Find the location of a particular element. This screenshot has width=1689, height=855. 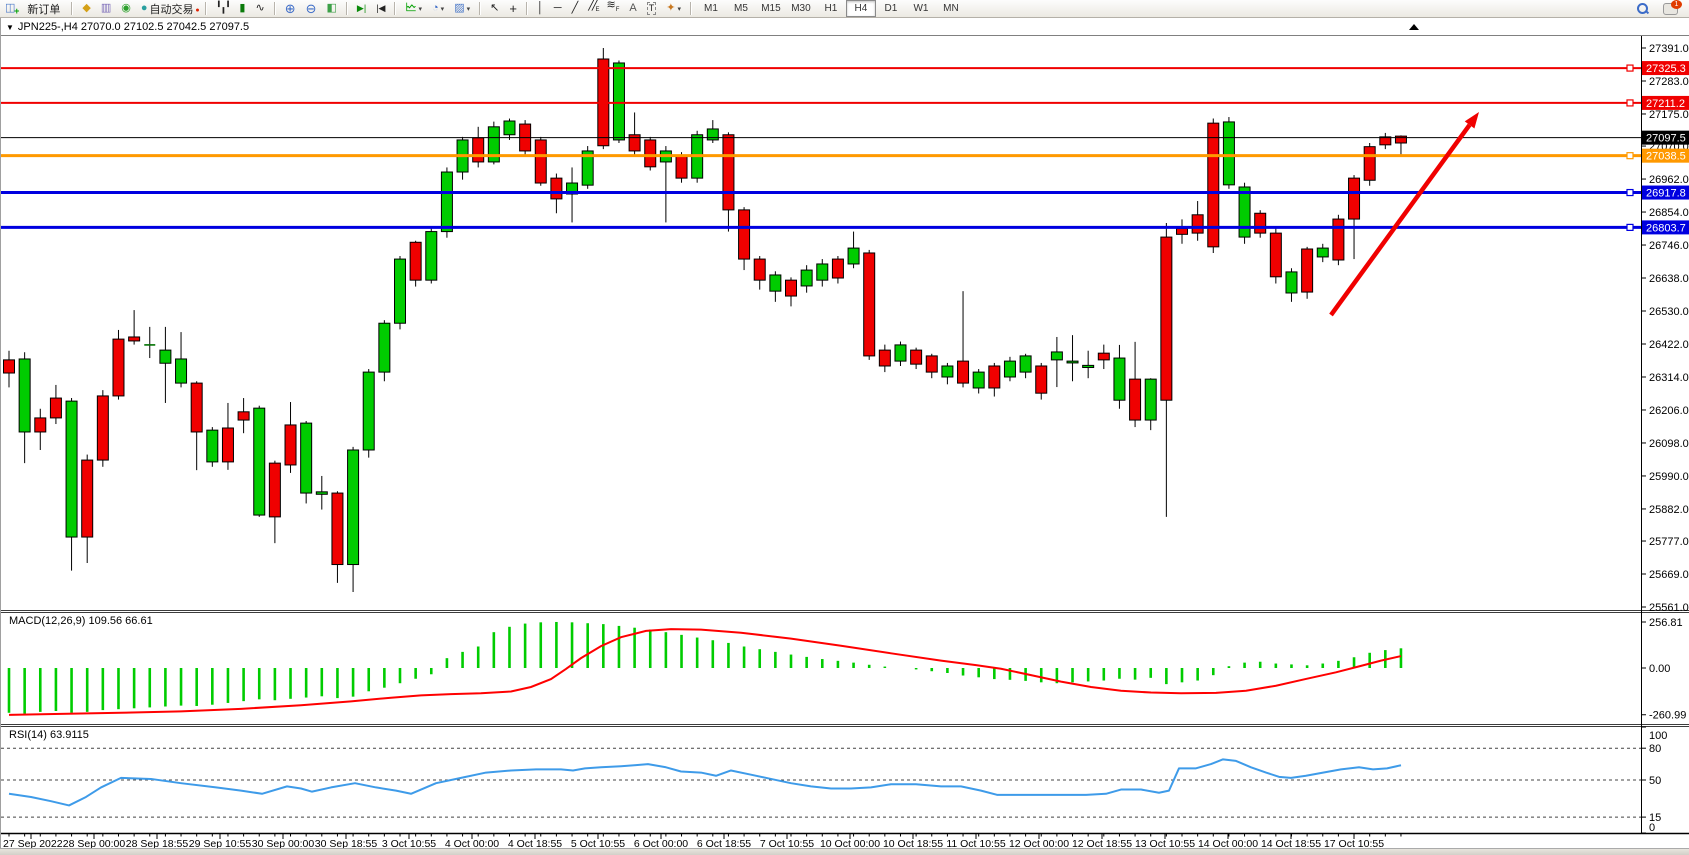

price-axis-label: 26746.0 is located at coordinates (1669, 246).